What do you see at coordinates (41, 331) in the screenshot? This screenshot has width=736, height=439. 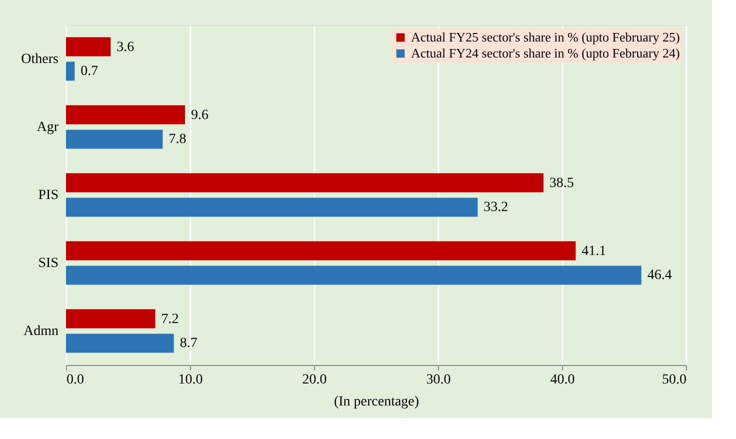 I see `y-tick-label: Admn` at bounding box center [41, 331].